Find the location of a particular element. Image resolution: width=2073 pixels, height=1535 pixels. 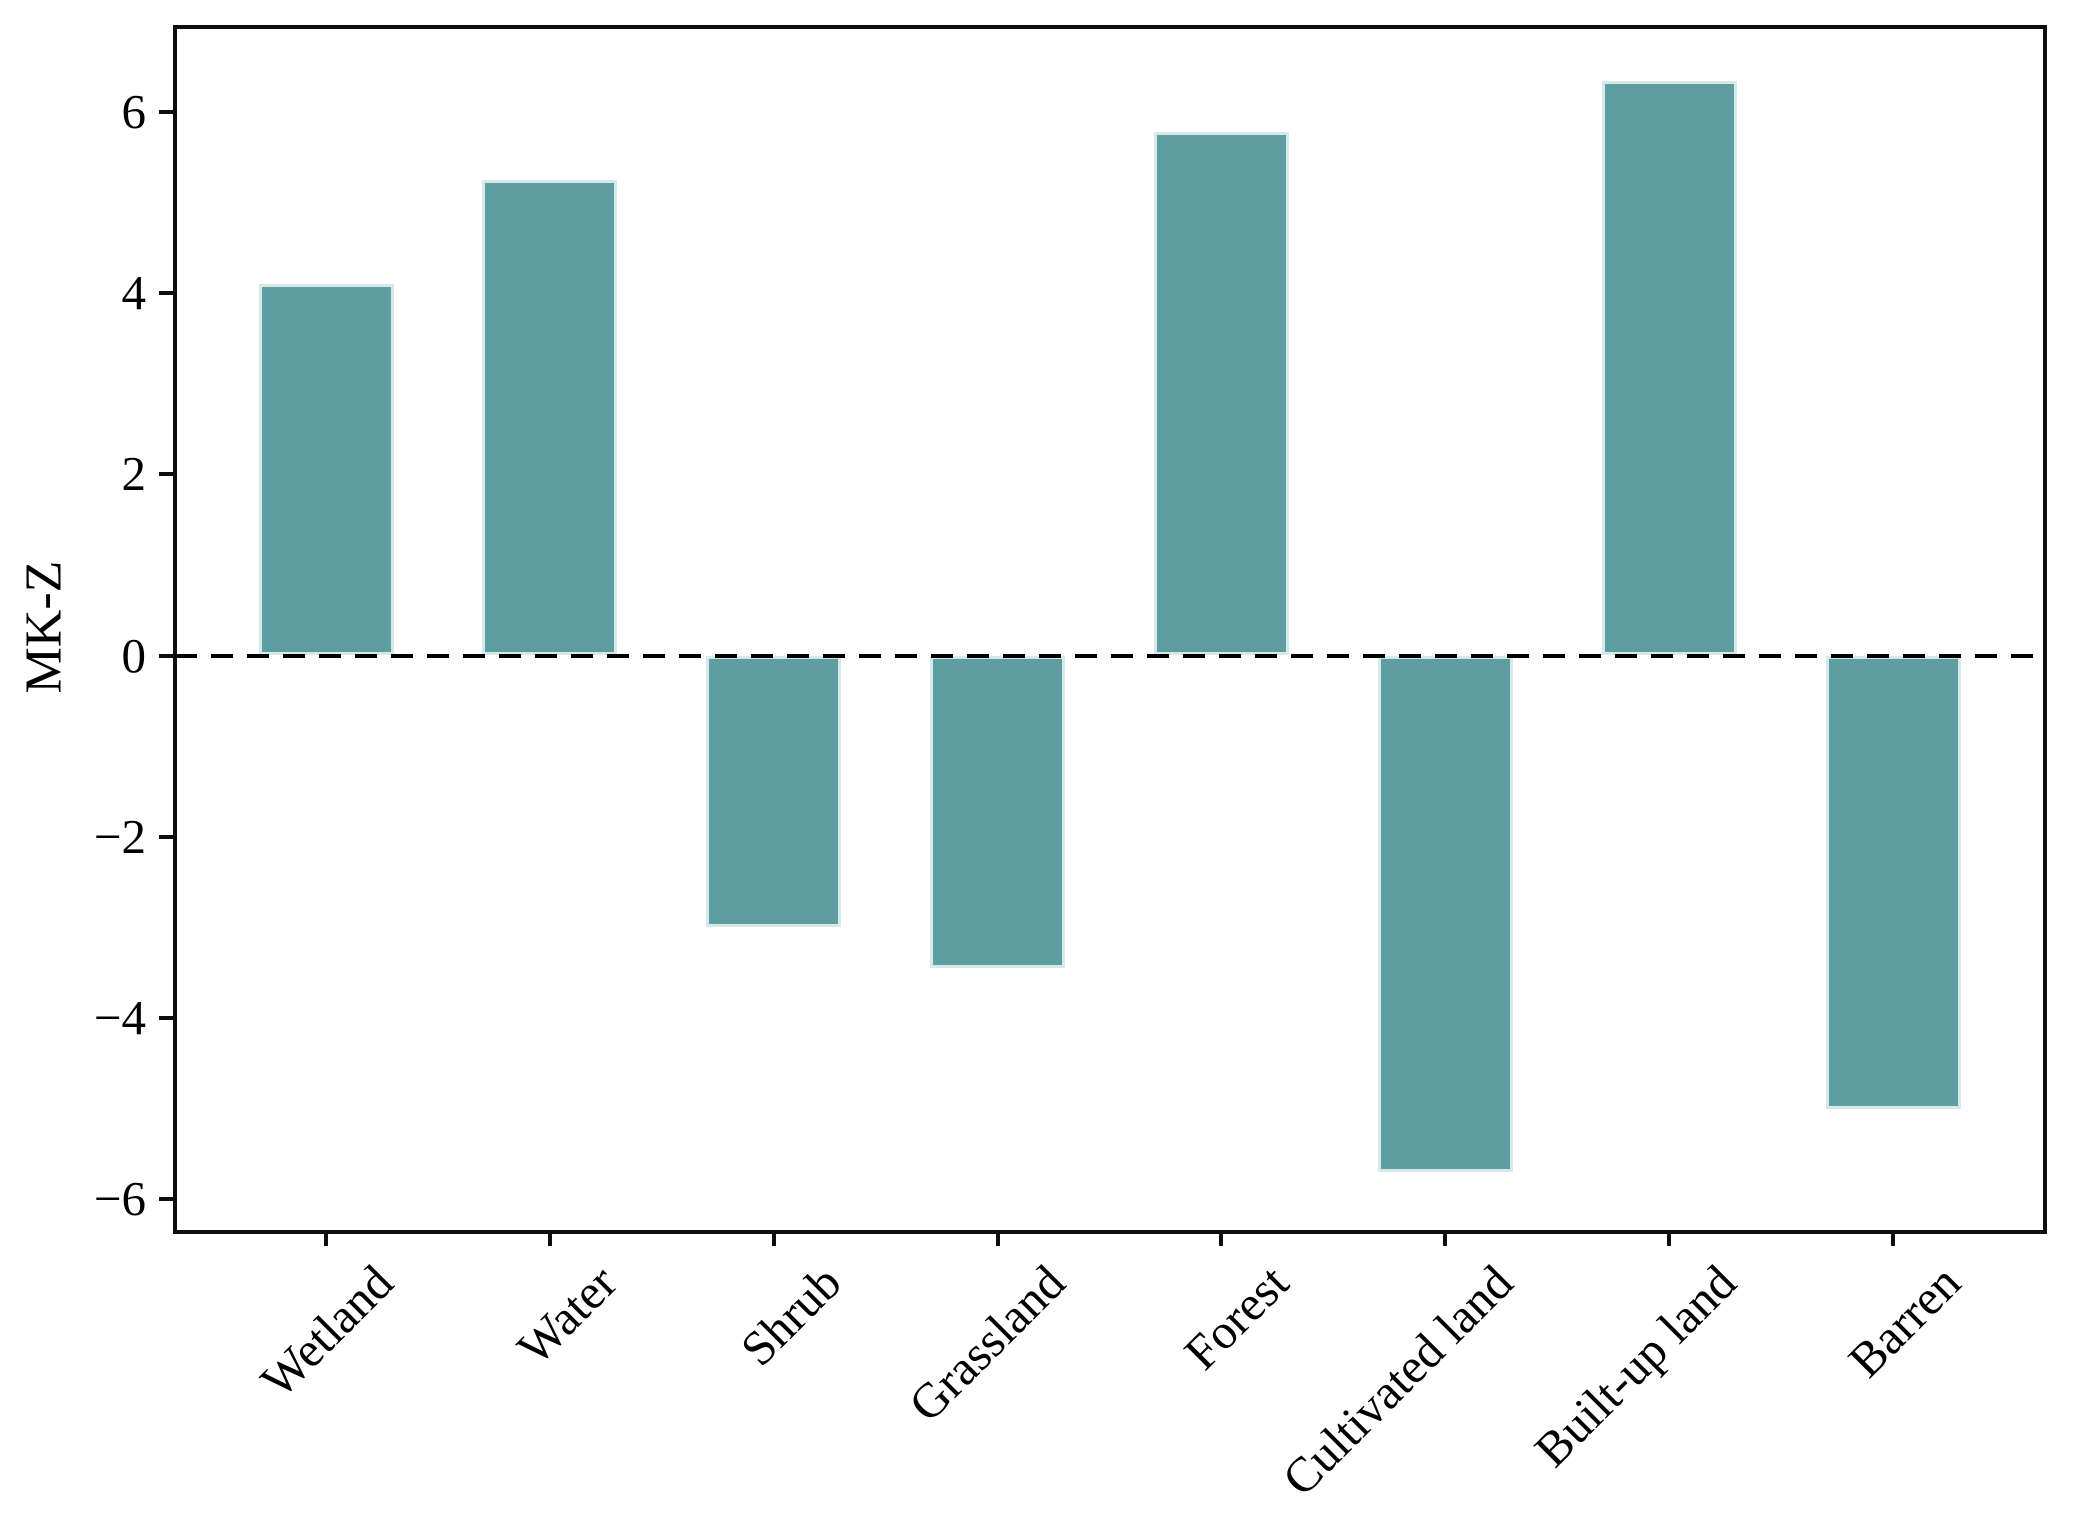

bar-shrub is located at coordinates (774, 791).